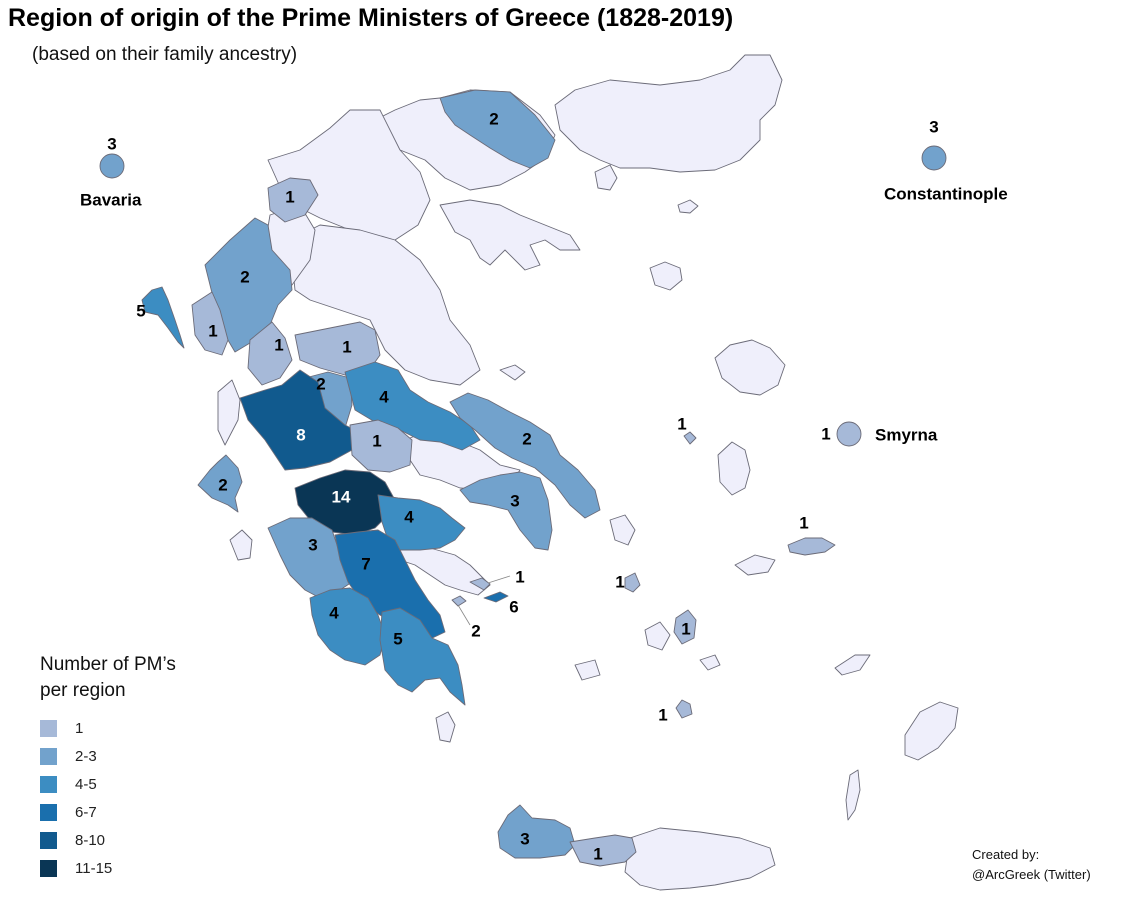 The height and width of the screenshot is (917, 1128). I want to click on legend-item: 1, so click(115, 728).